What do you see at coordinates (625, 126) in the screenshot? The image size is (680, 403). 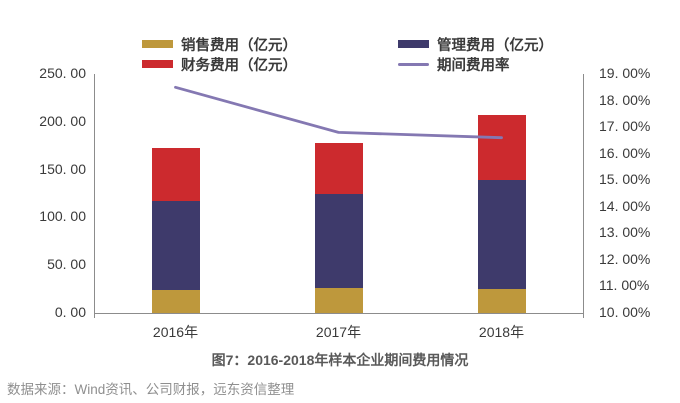 I see `right-axis-tick-label: 17. 00%` at bounding box center [625, 126].